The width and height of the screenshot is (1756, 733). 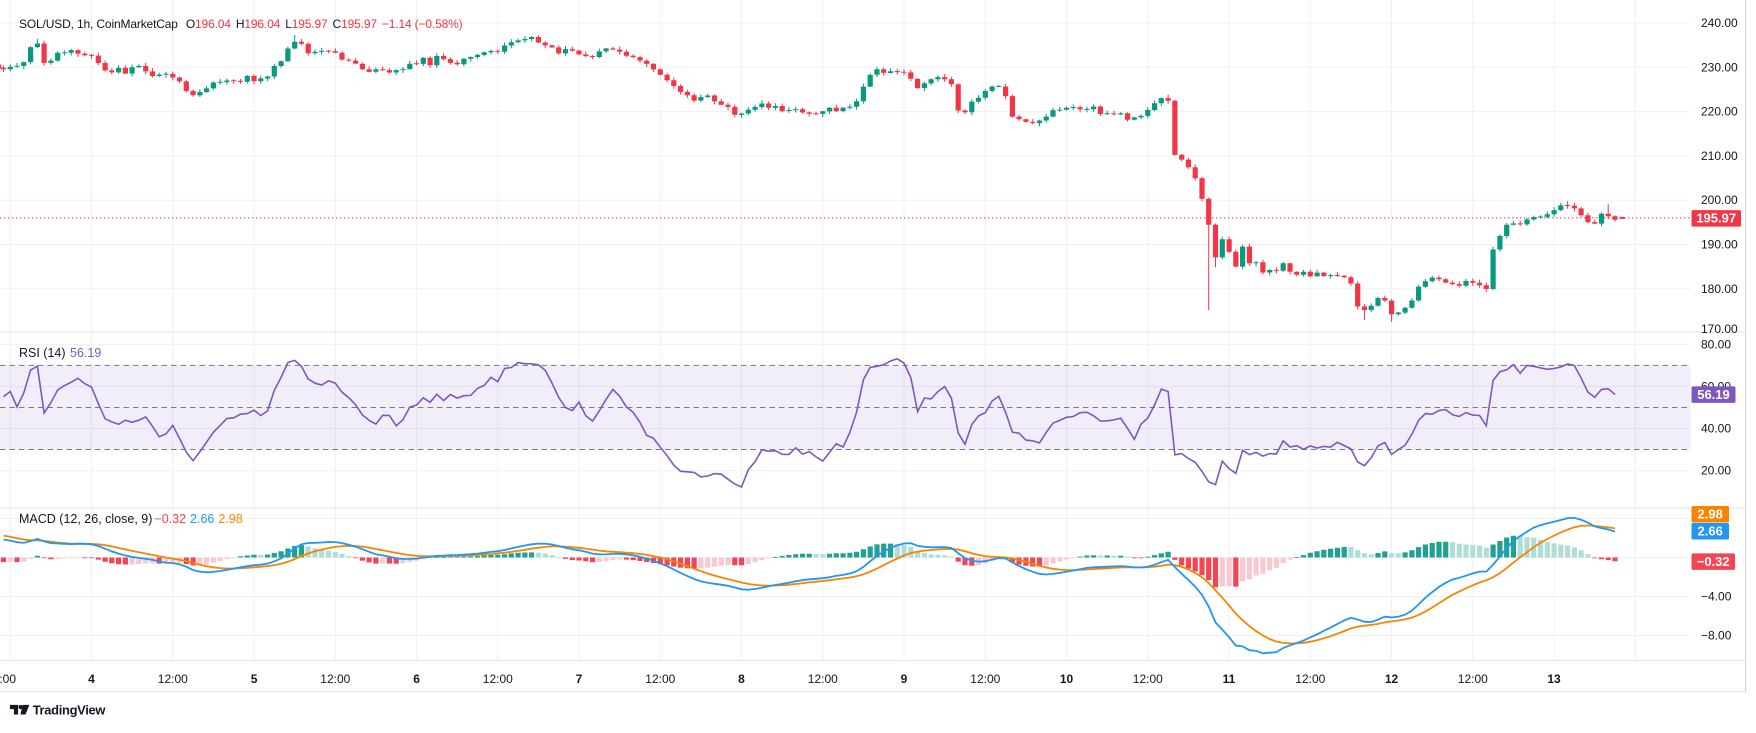 I want to click on svg-text: −8.00, so click(x=1716, y=636).